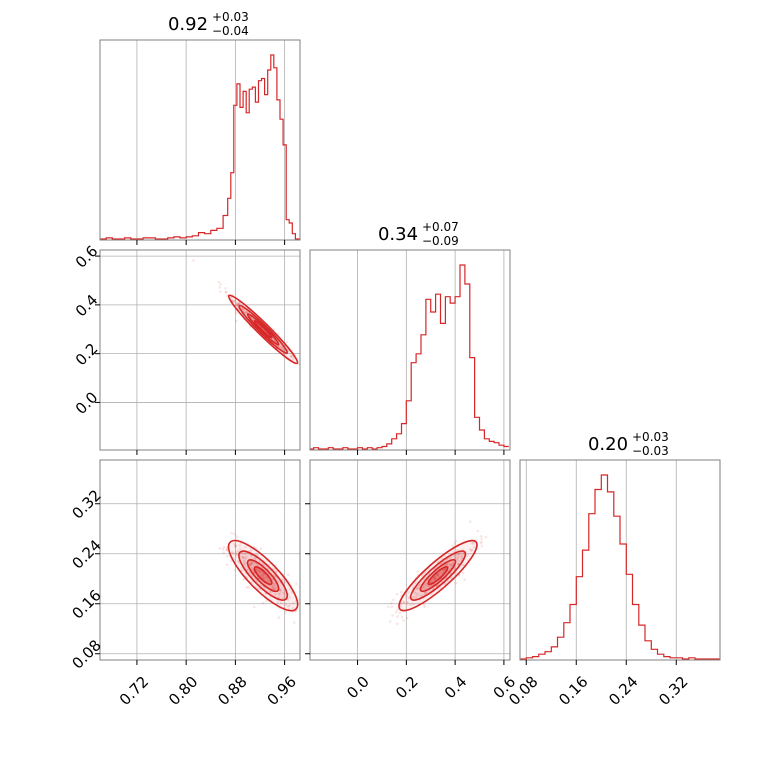 This screenshot has height=760, width=760. I want to click on y-tick-label: 0.4, so click(87, 306).